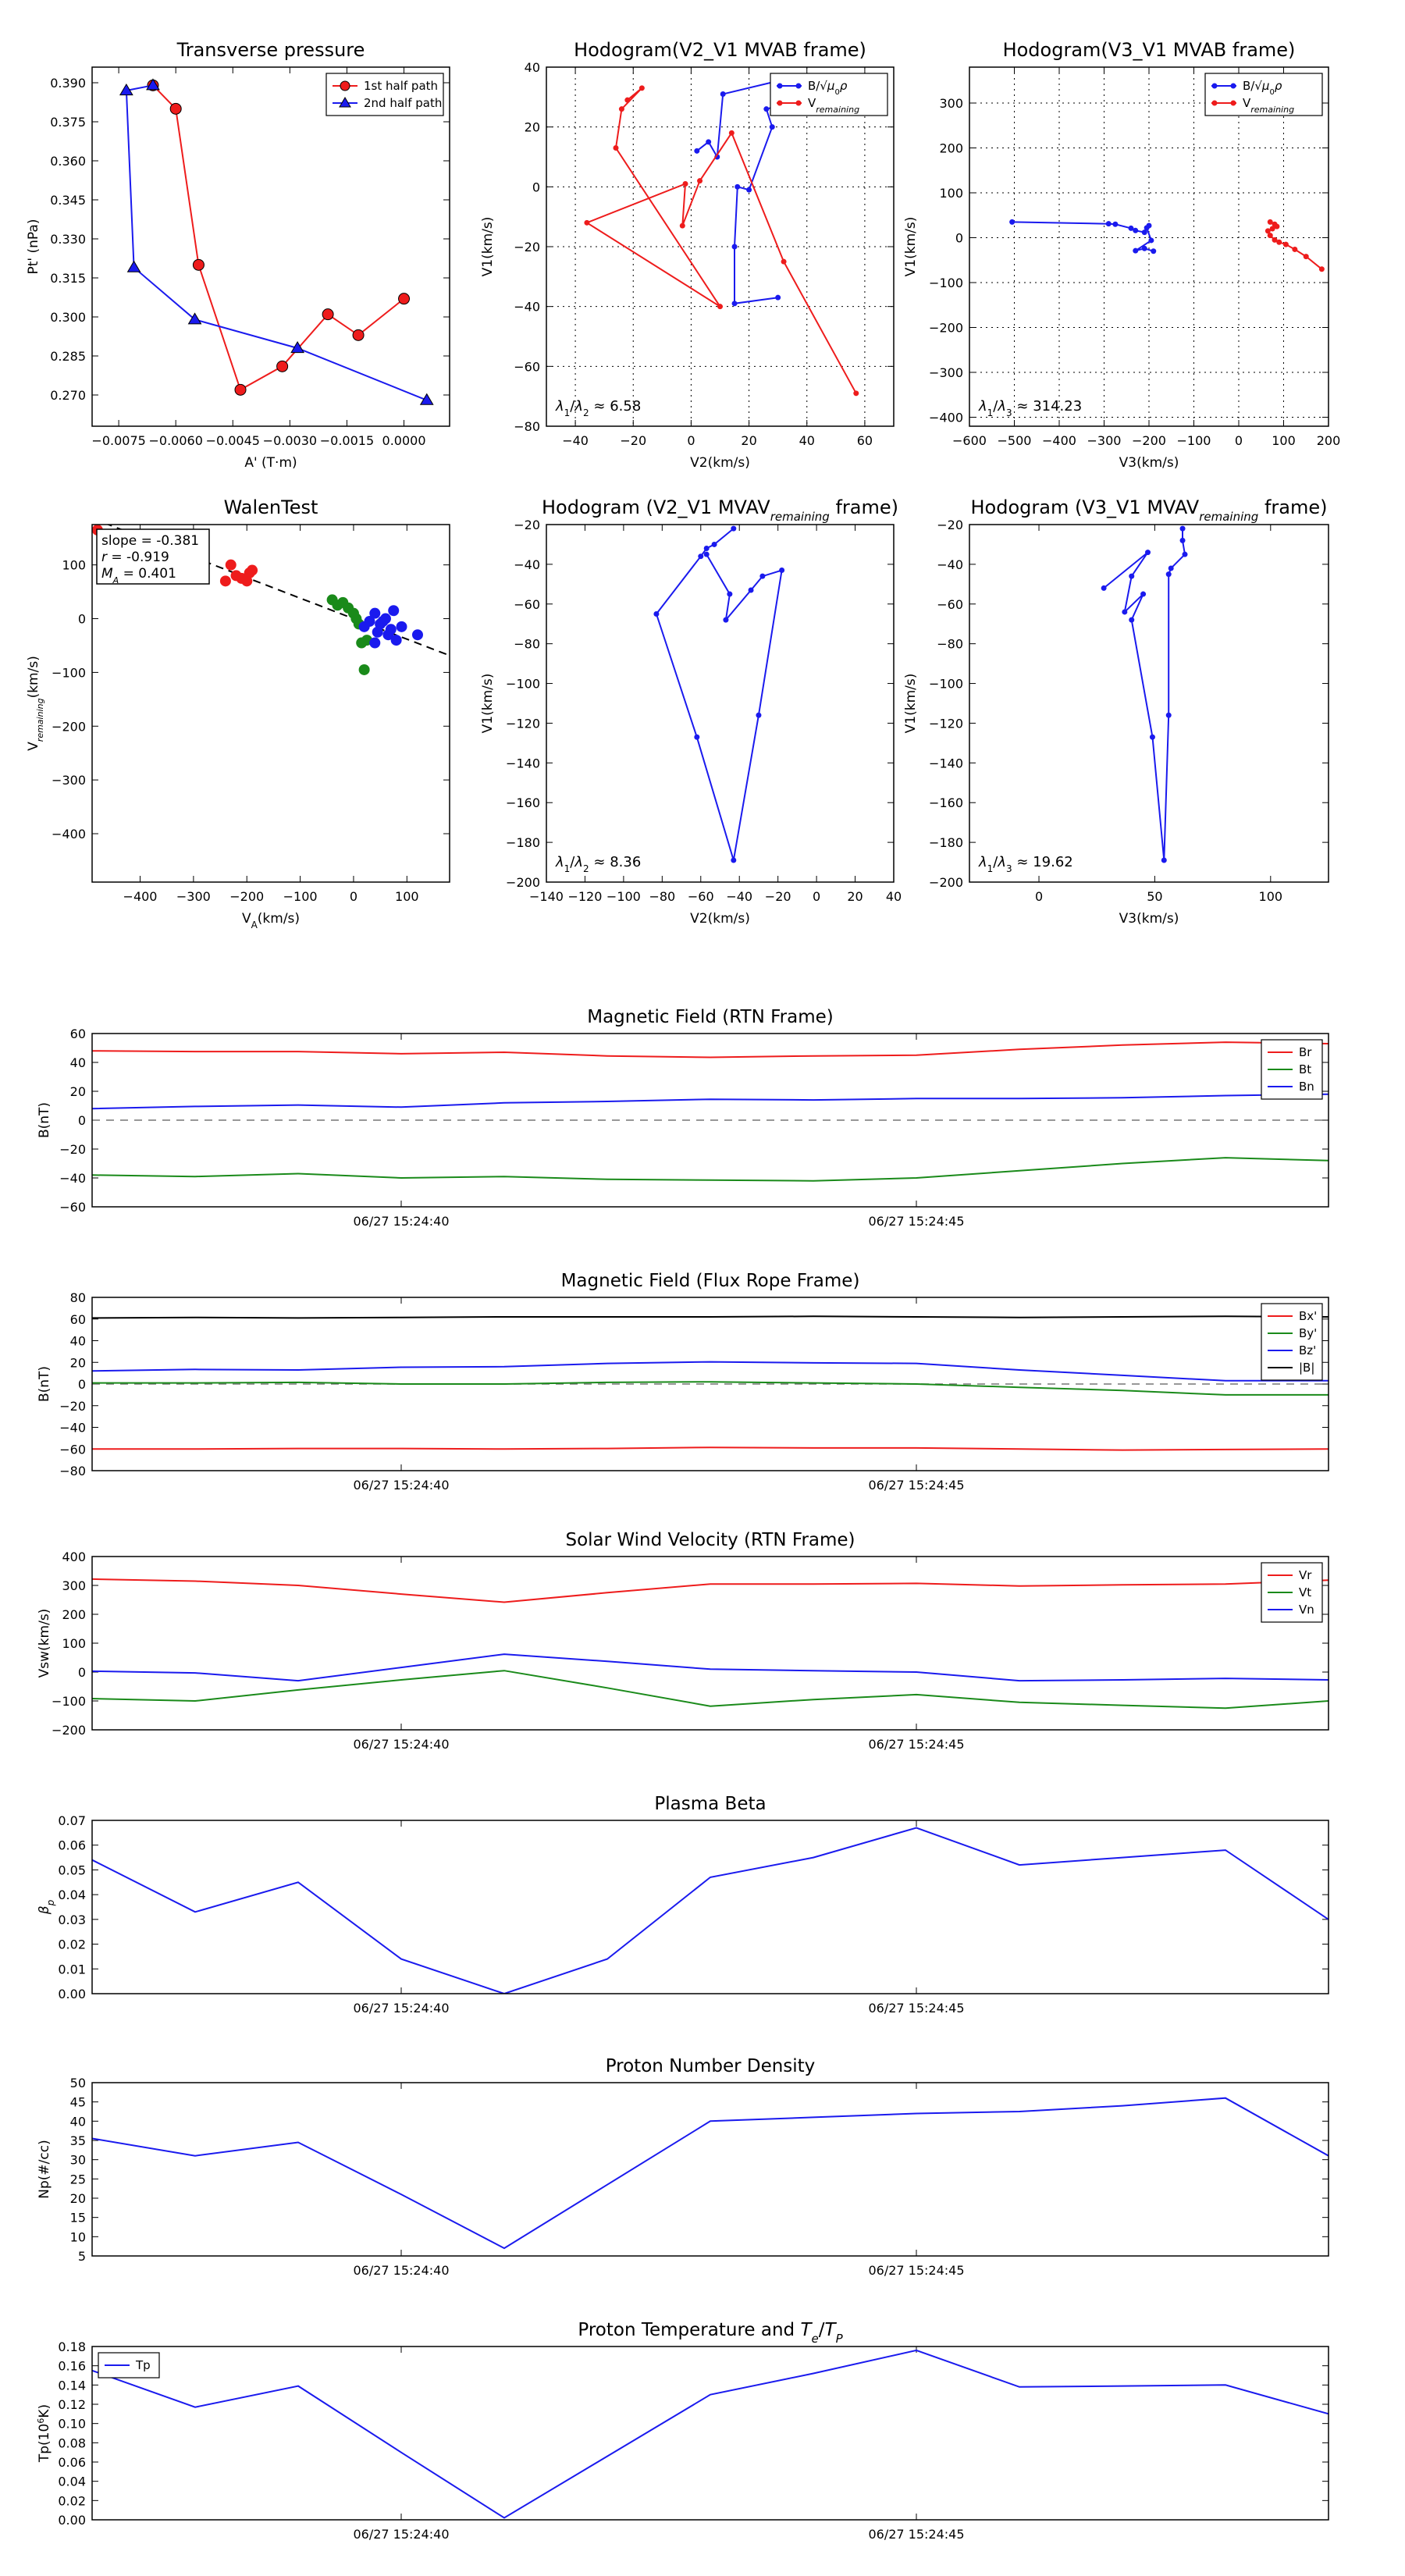 Image resolution: width=1405 pixels, height=2576 pixels. Describe the element at coordinates (1305, 1592) in the screenshot. I see `legend-label: Vt` at that location.